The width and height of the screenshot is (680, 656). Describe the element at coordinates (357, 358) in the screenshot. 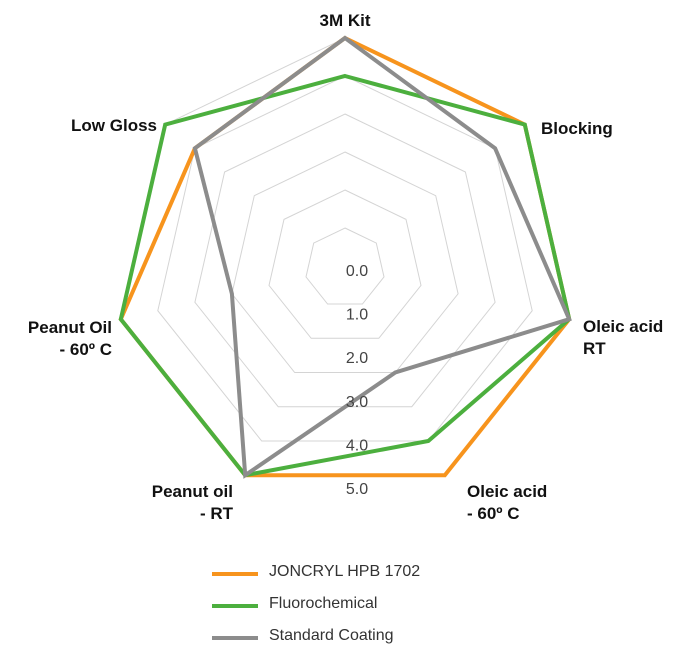

I see `tick-label-2: 2.0` at that location.